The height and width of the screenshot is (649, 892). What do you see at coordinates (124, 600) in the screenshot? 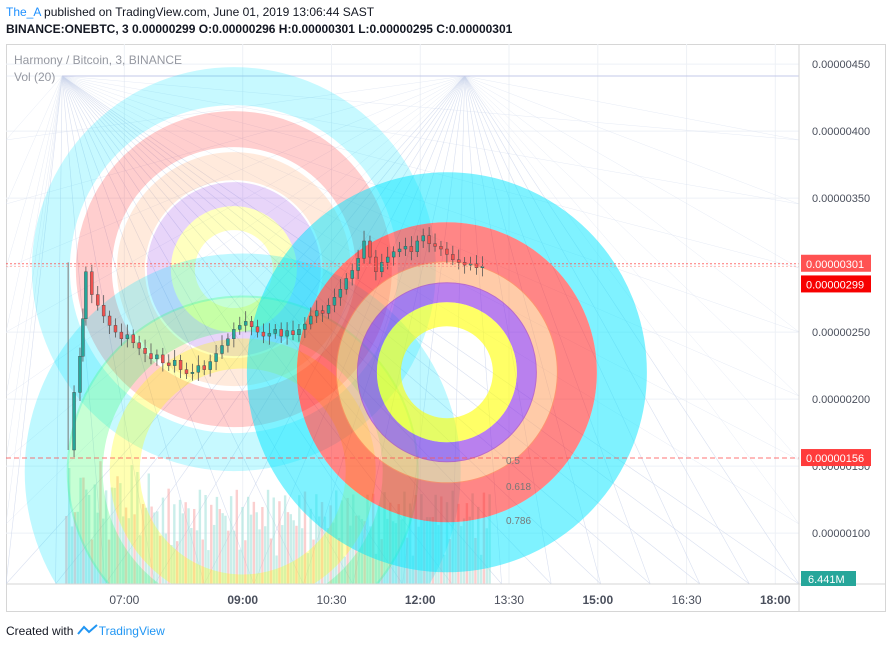
I see `time-tick-label: 07:00` at bounding box center [124, 600].